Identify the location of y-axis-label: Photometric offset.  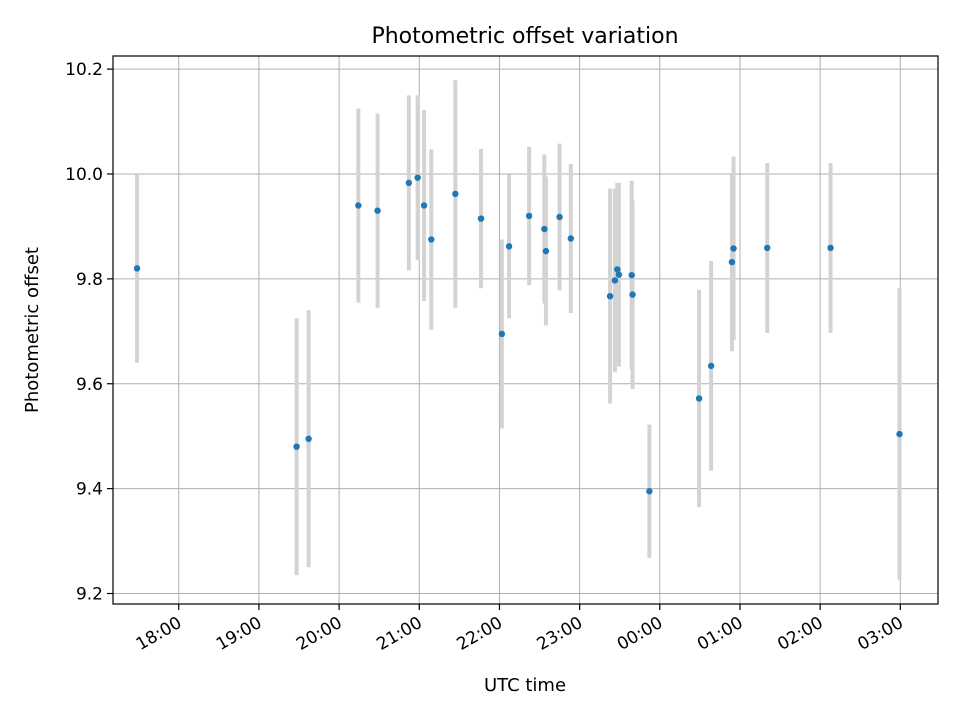
(32, 330).